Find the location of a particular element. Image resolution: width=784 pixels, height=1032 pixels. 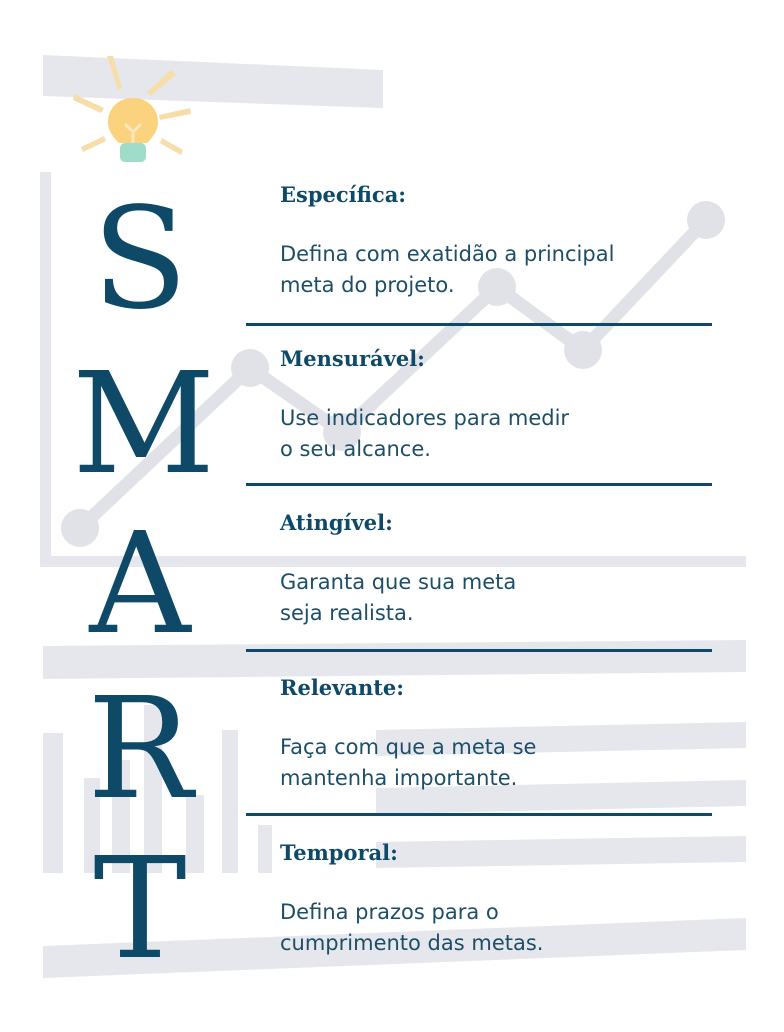

description-line-1: Defina com exatidão a principal is located at coordinates (447, 254).